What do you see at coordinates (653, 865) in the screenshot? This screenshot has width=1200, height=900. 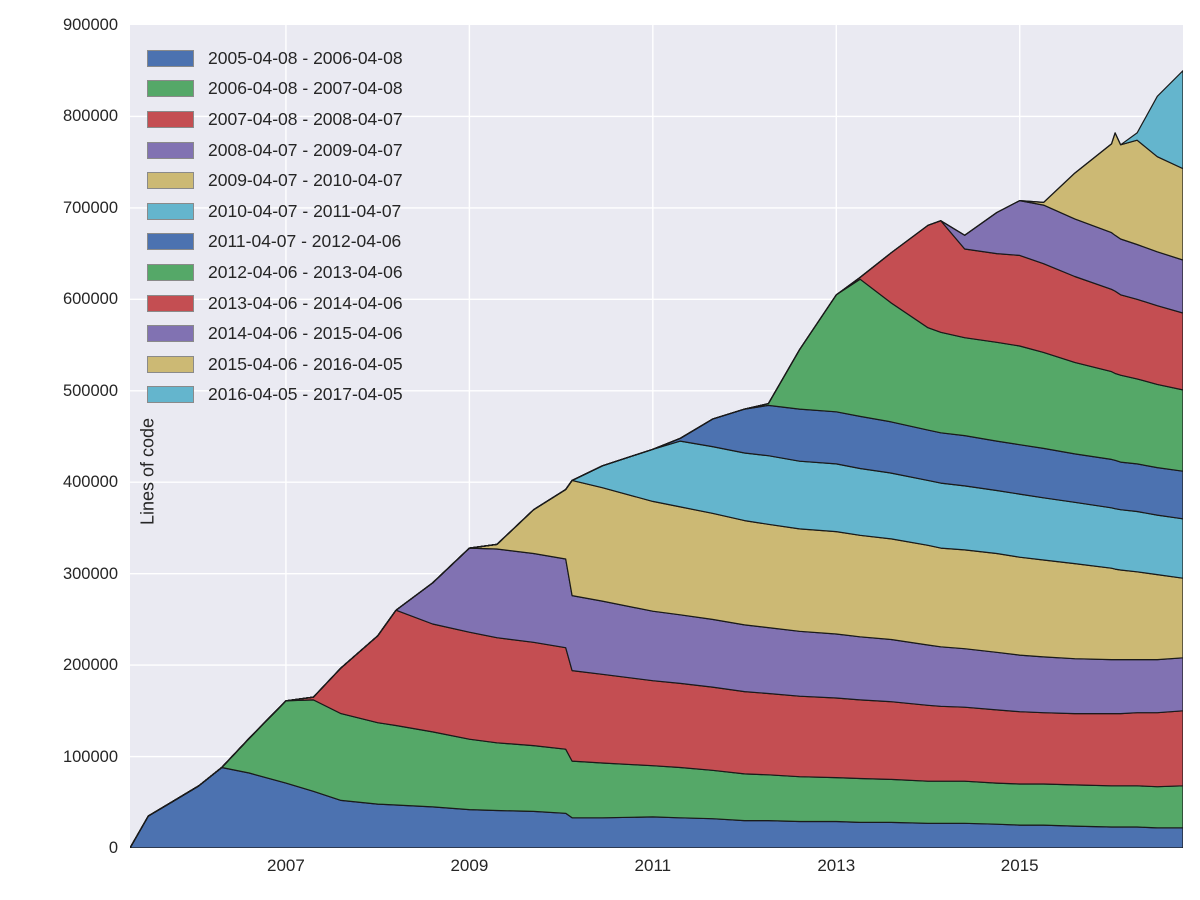 I see `x-tick-label: 2011` at bounding box center [653, 865].